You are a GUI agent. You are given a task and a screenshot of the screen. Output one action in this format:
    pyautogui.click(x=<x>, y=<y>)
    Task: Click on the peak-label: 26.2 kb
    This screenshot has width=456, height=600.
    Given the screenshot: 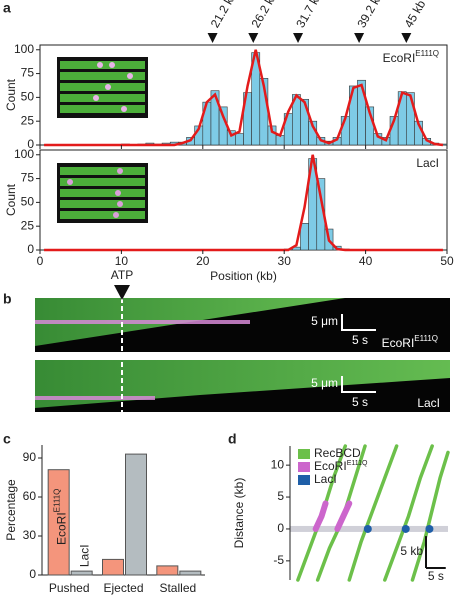 What is the action you would take?
    pyautogui.click(x=264, y=15)
    